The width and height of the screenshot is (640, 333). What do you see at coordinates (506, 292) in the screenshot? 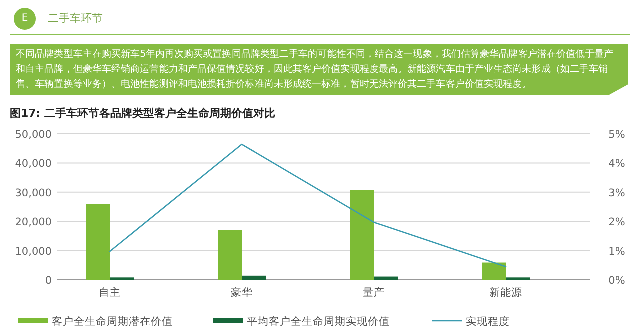
I see `x-tick-label: 新能源` at bounding box center [506, 292].